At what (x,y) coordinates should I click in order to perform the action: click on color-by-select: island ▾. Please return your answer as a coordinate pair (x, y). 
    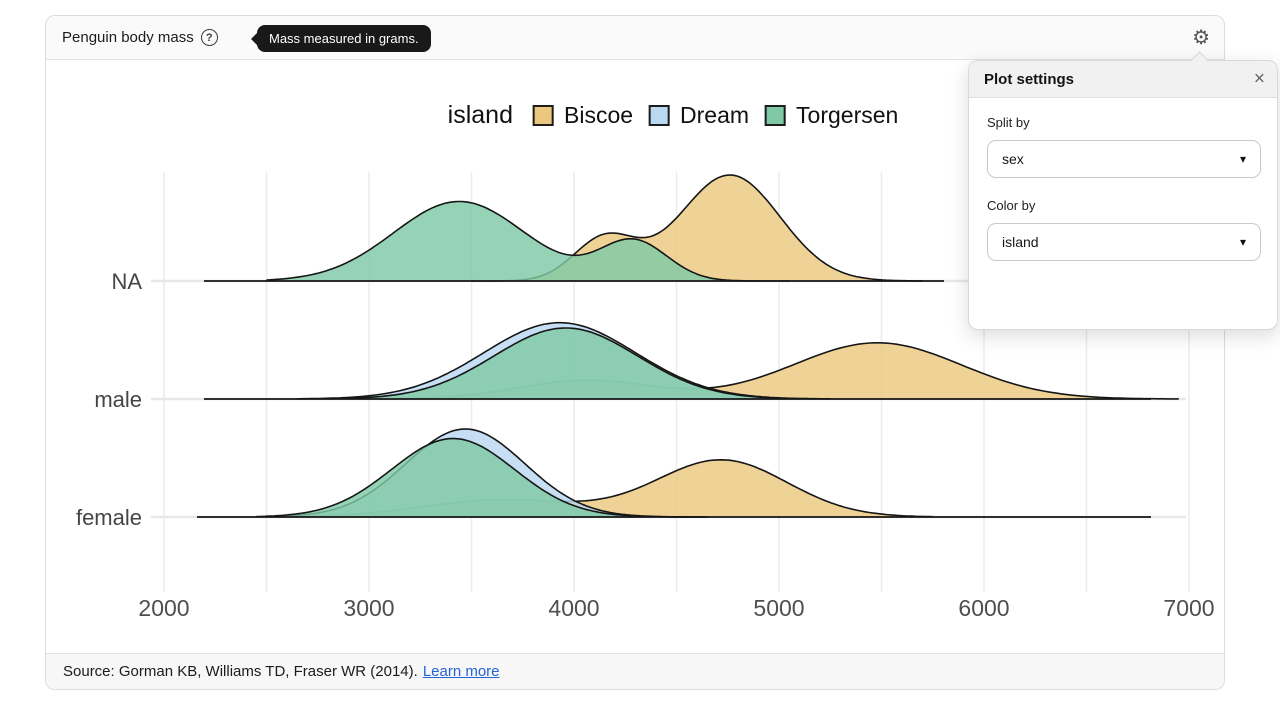
    Looking at the image, I should click on (1124, 242).